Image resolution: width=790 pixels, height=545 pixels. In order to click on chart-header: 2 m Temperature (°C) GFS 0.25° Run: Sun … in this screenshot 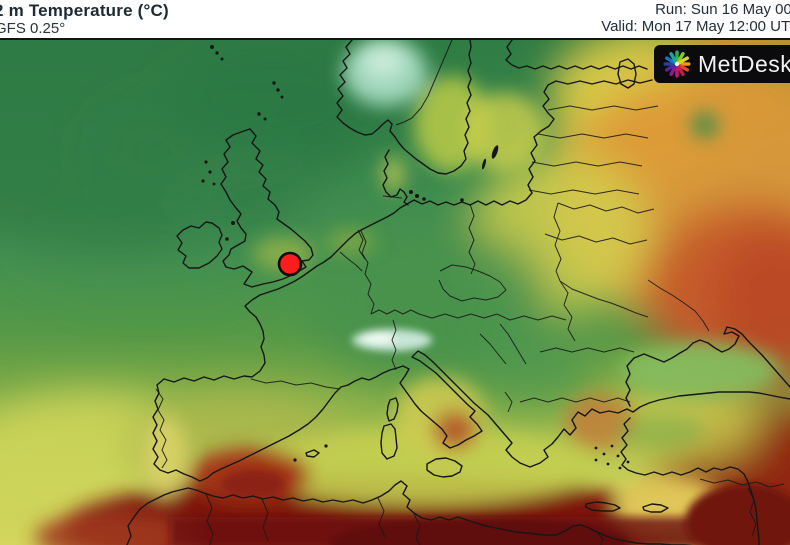, I will do `click(395, 19)`.